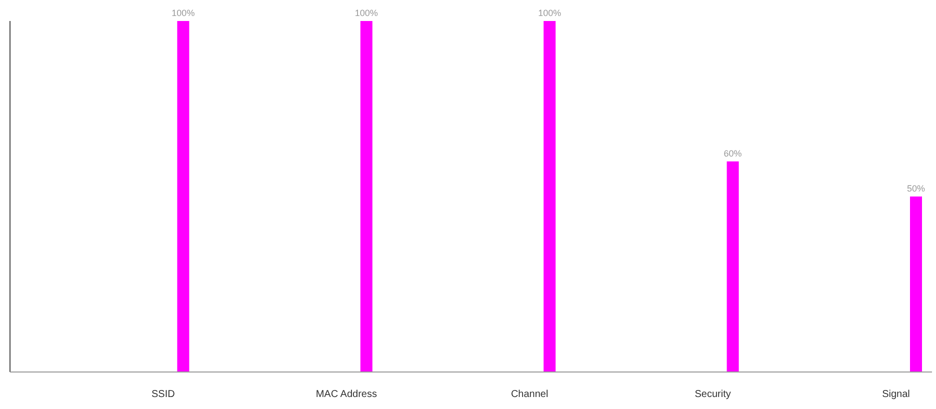 Image resolution: width=936 pixels, height=409 pixels. What do you see at coordinates (712, 394) in the screenshot?
I see `x-tick-label: Security` at bounding box center [712, 394].